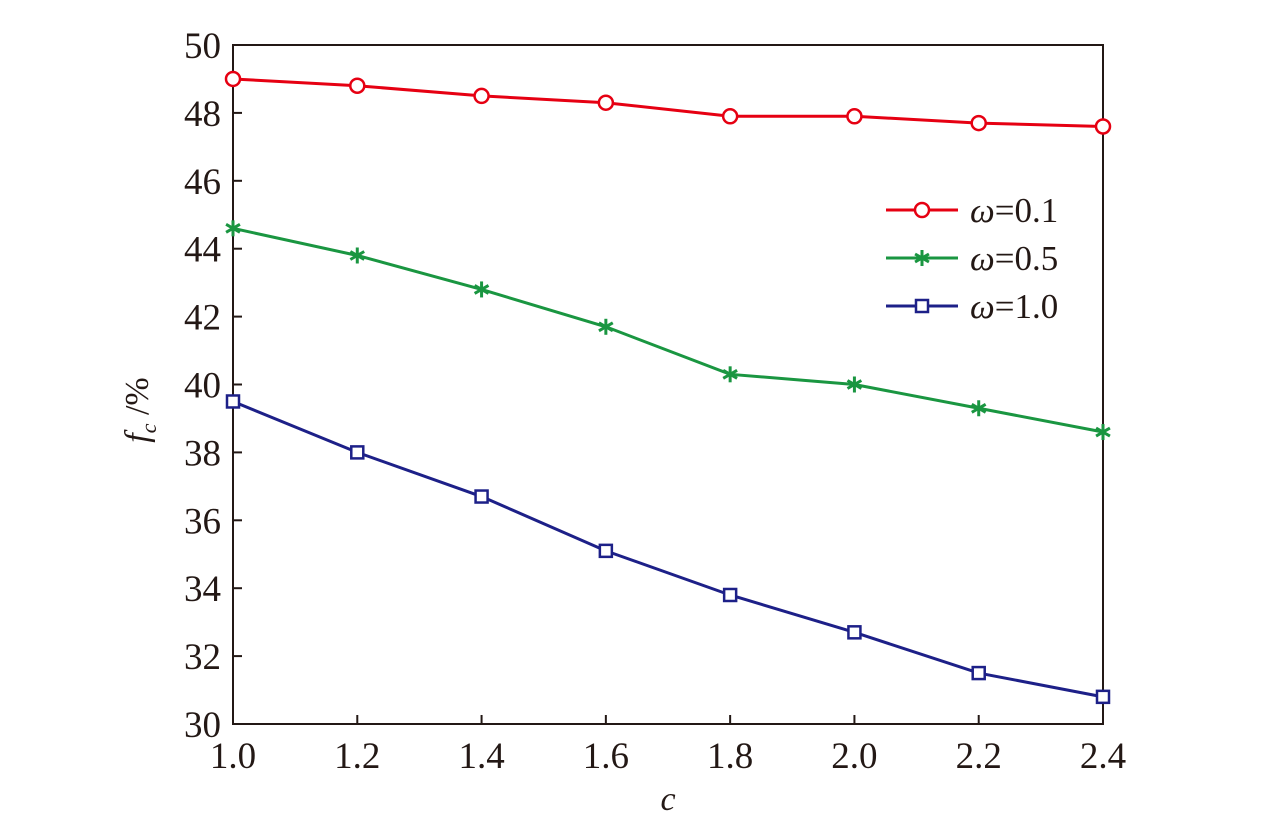 The height and width of the screenshot is (817, 1276). I want to click on x-axis-label: c, so click(667, 799).